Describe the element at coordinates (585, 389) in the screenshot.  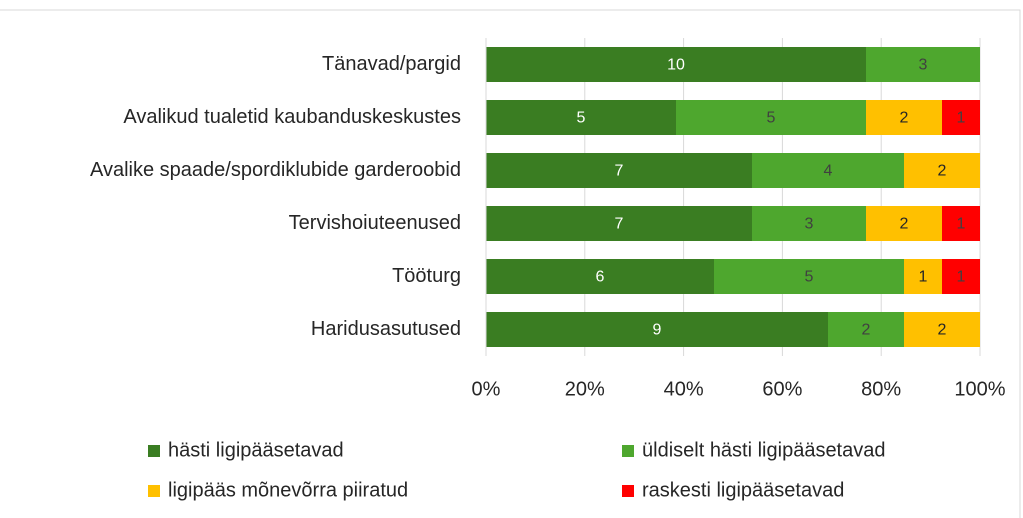
I see `x-tick-label: 20%` at that location.